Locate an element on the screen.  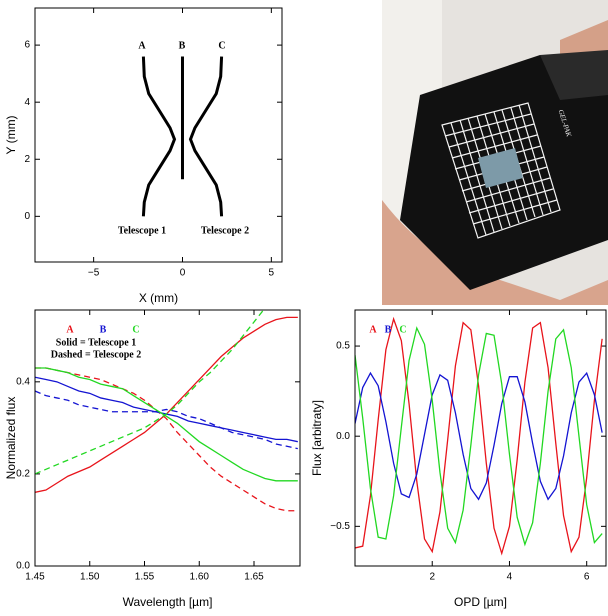
y-axis-label: Normalized flux is located at coordinates (11, 438).